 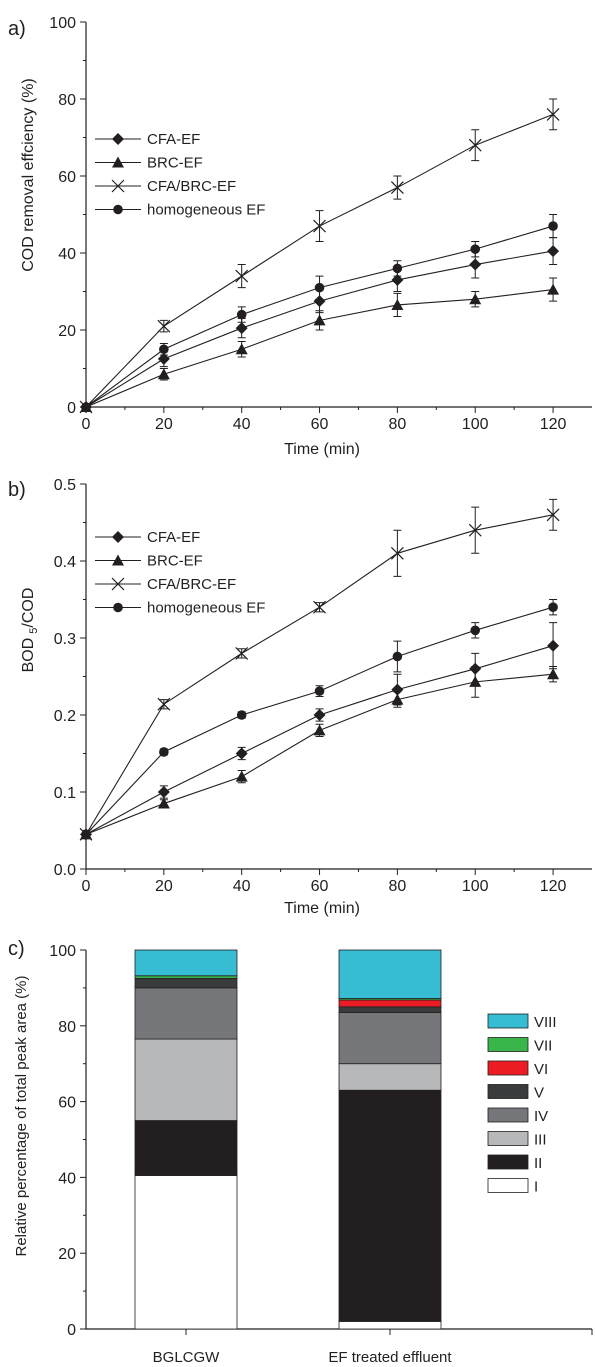 I want to click on panel-a-label: a), so click(x=17, y=29).